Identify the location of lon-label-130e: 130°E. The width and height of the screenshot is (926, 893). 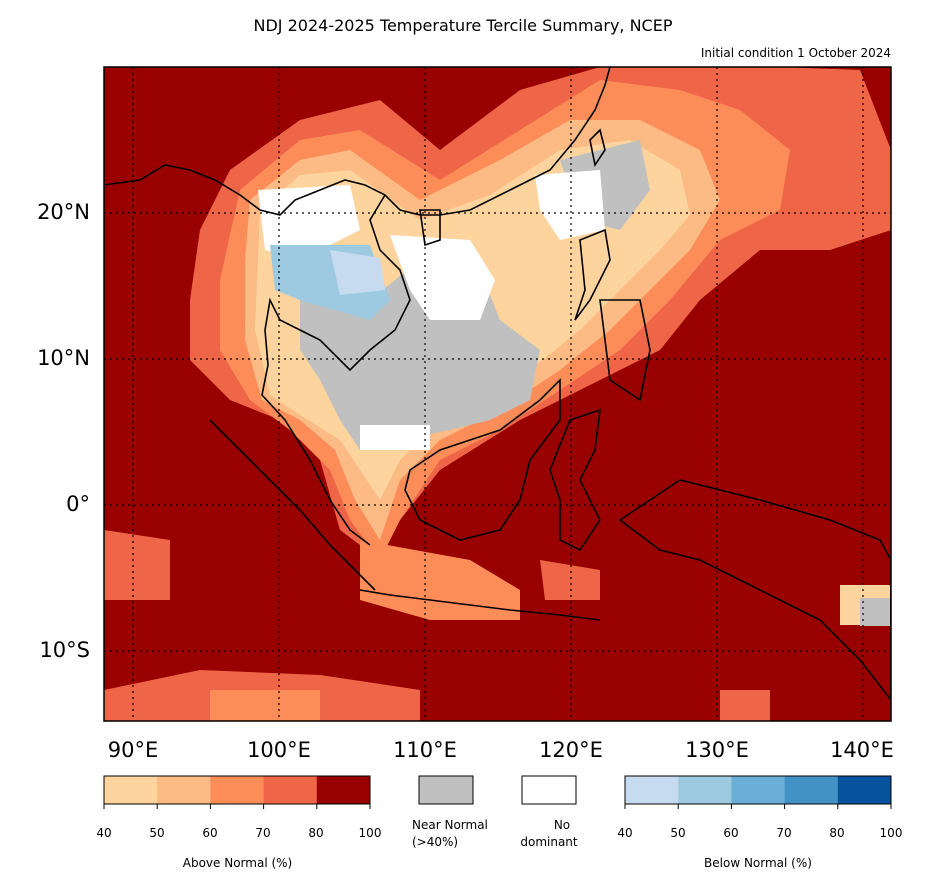
(717, 750).